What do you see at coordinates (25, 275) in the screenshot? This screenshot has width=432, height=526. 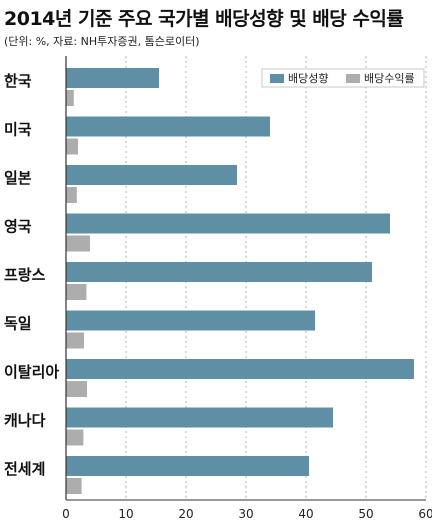 I see `category-label: 프랑스` at bounding box center [25, 275].